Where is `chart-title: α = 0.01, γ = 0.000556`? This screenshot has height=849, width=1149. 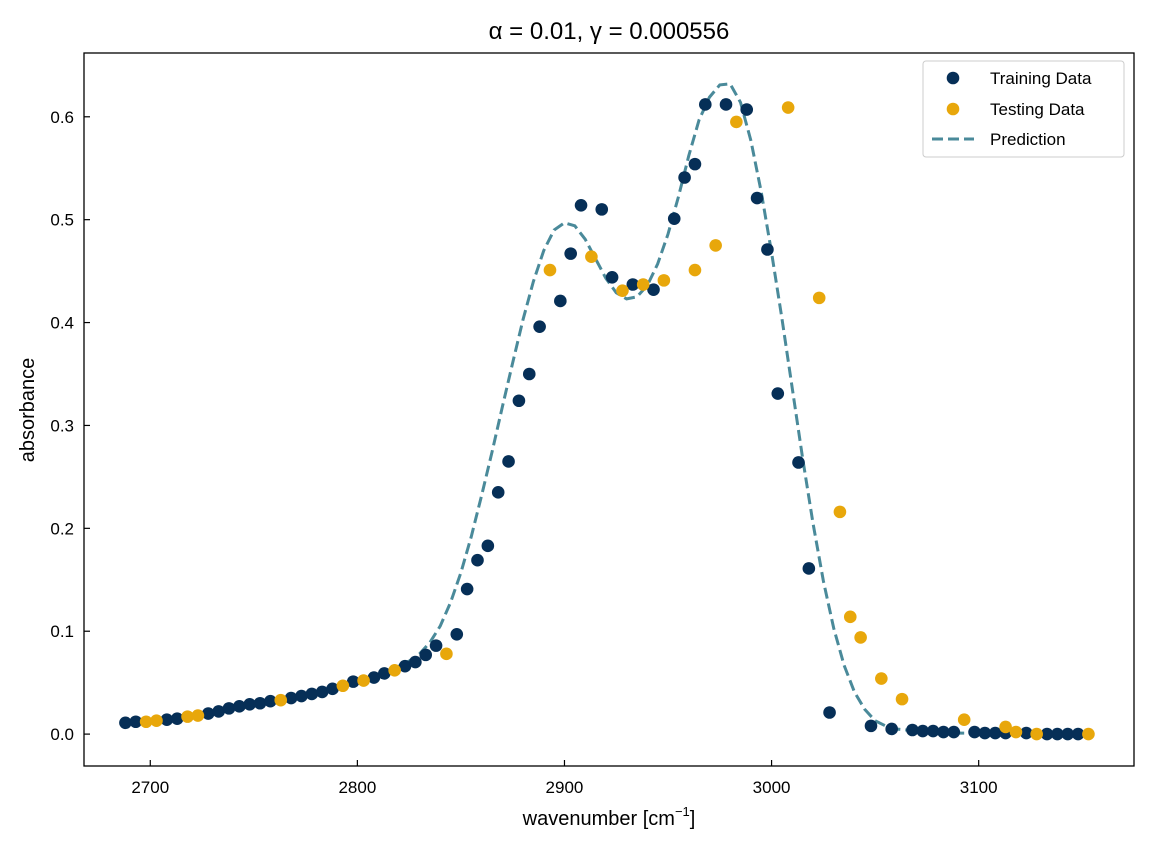
chart-title: α = 0.01, γ = 0.000556 is located at coordinates (609, 31).